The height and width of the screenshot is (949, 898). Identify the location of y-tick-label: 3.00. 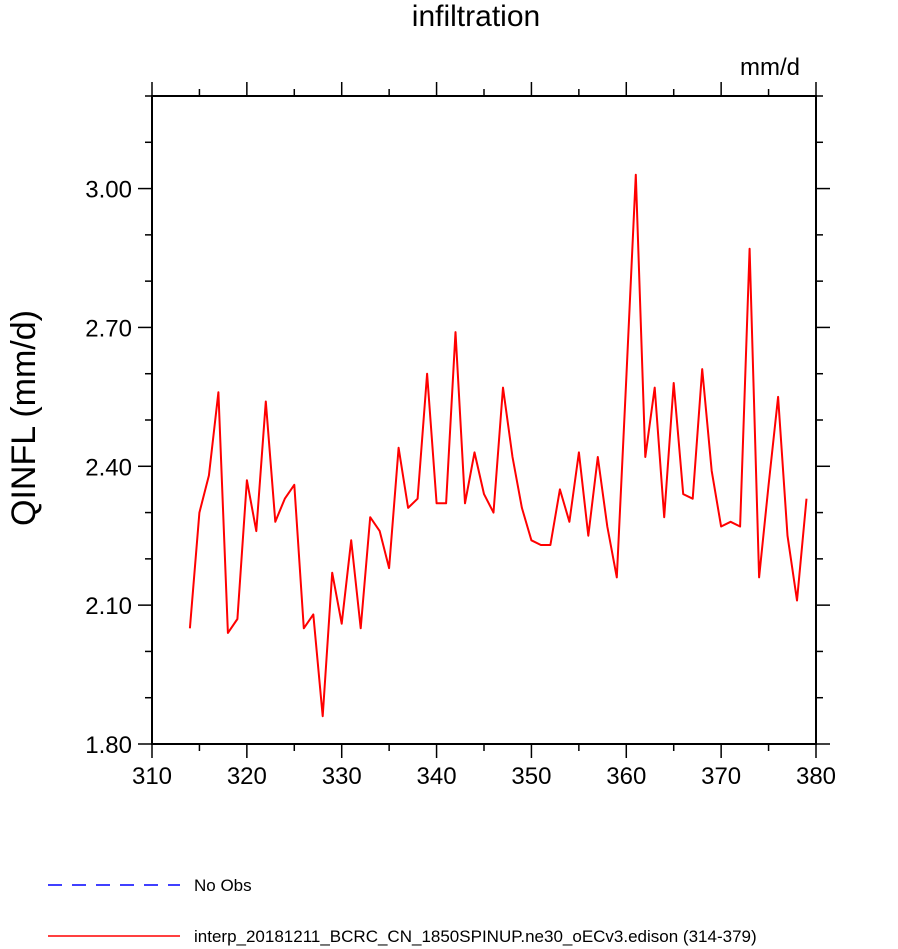
(108, 190).